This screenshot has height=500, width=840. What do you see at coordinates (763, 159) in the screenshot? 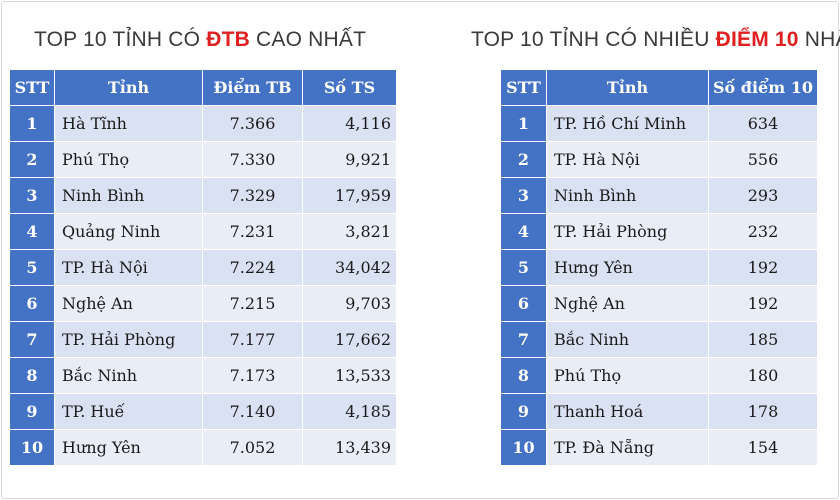
I see `value-cell: 556` at bounding box center [763, 159].